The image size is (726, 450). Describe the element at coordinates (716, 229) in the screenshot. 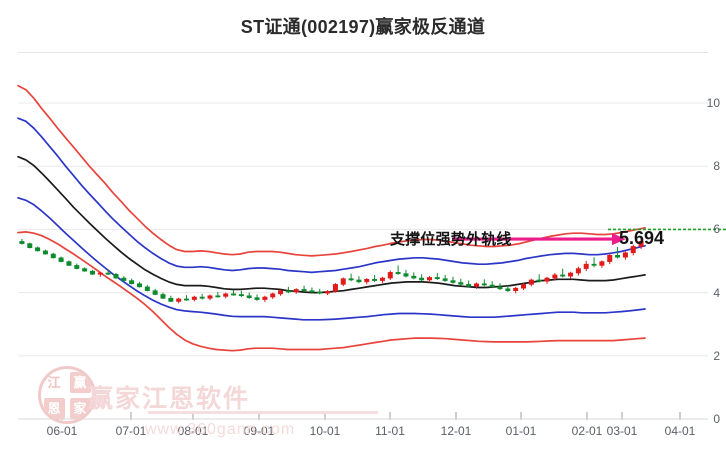

I see `y-axis-tick-label: 6` at that location.